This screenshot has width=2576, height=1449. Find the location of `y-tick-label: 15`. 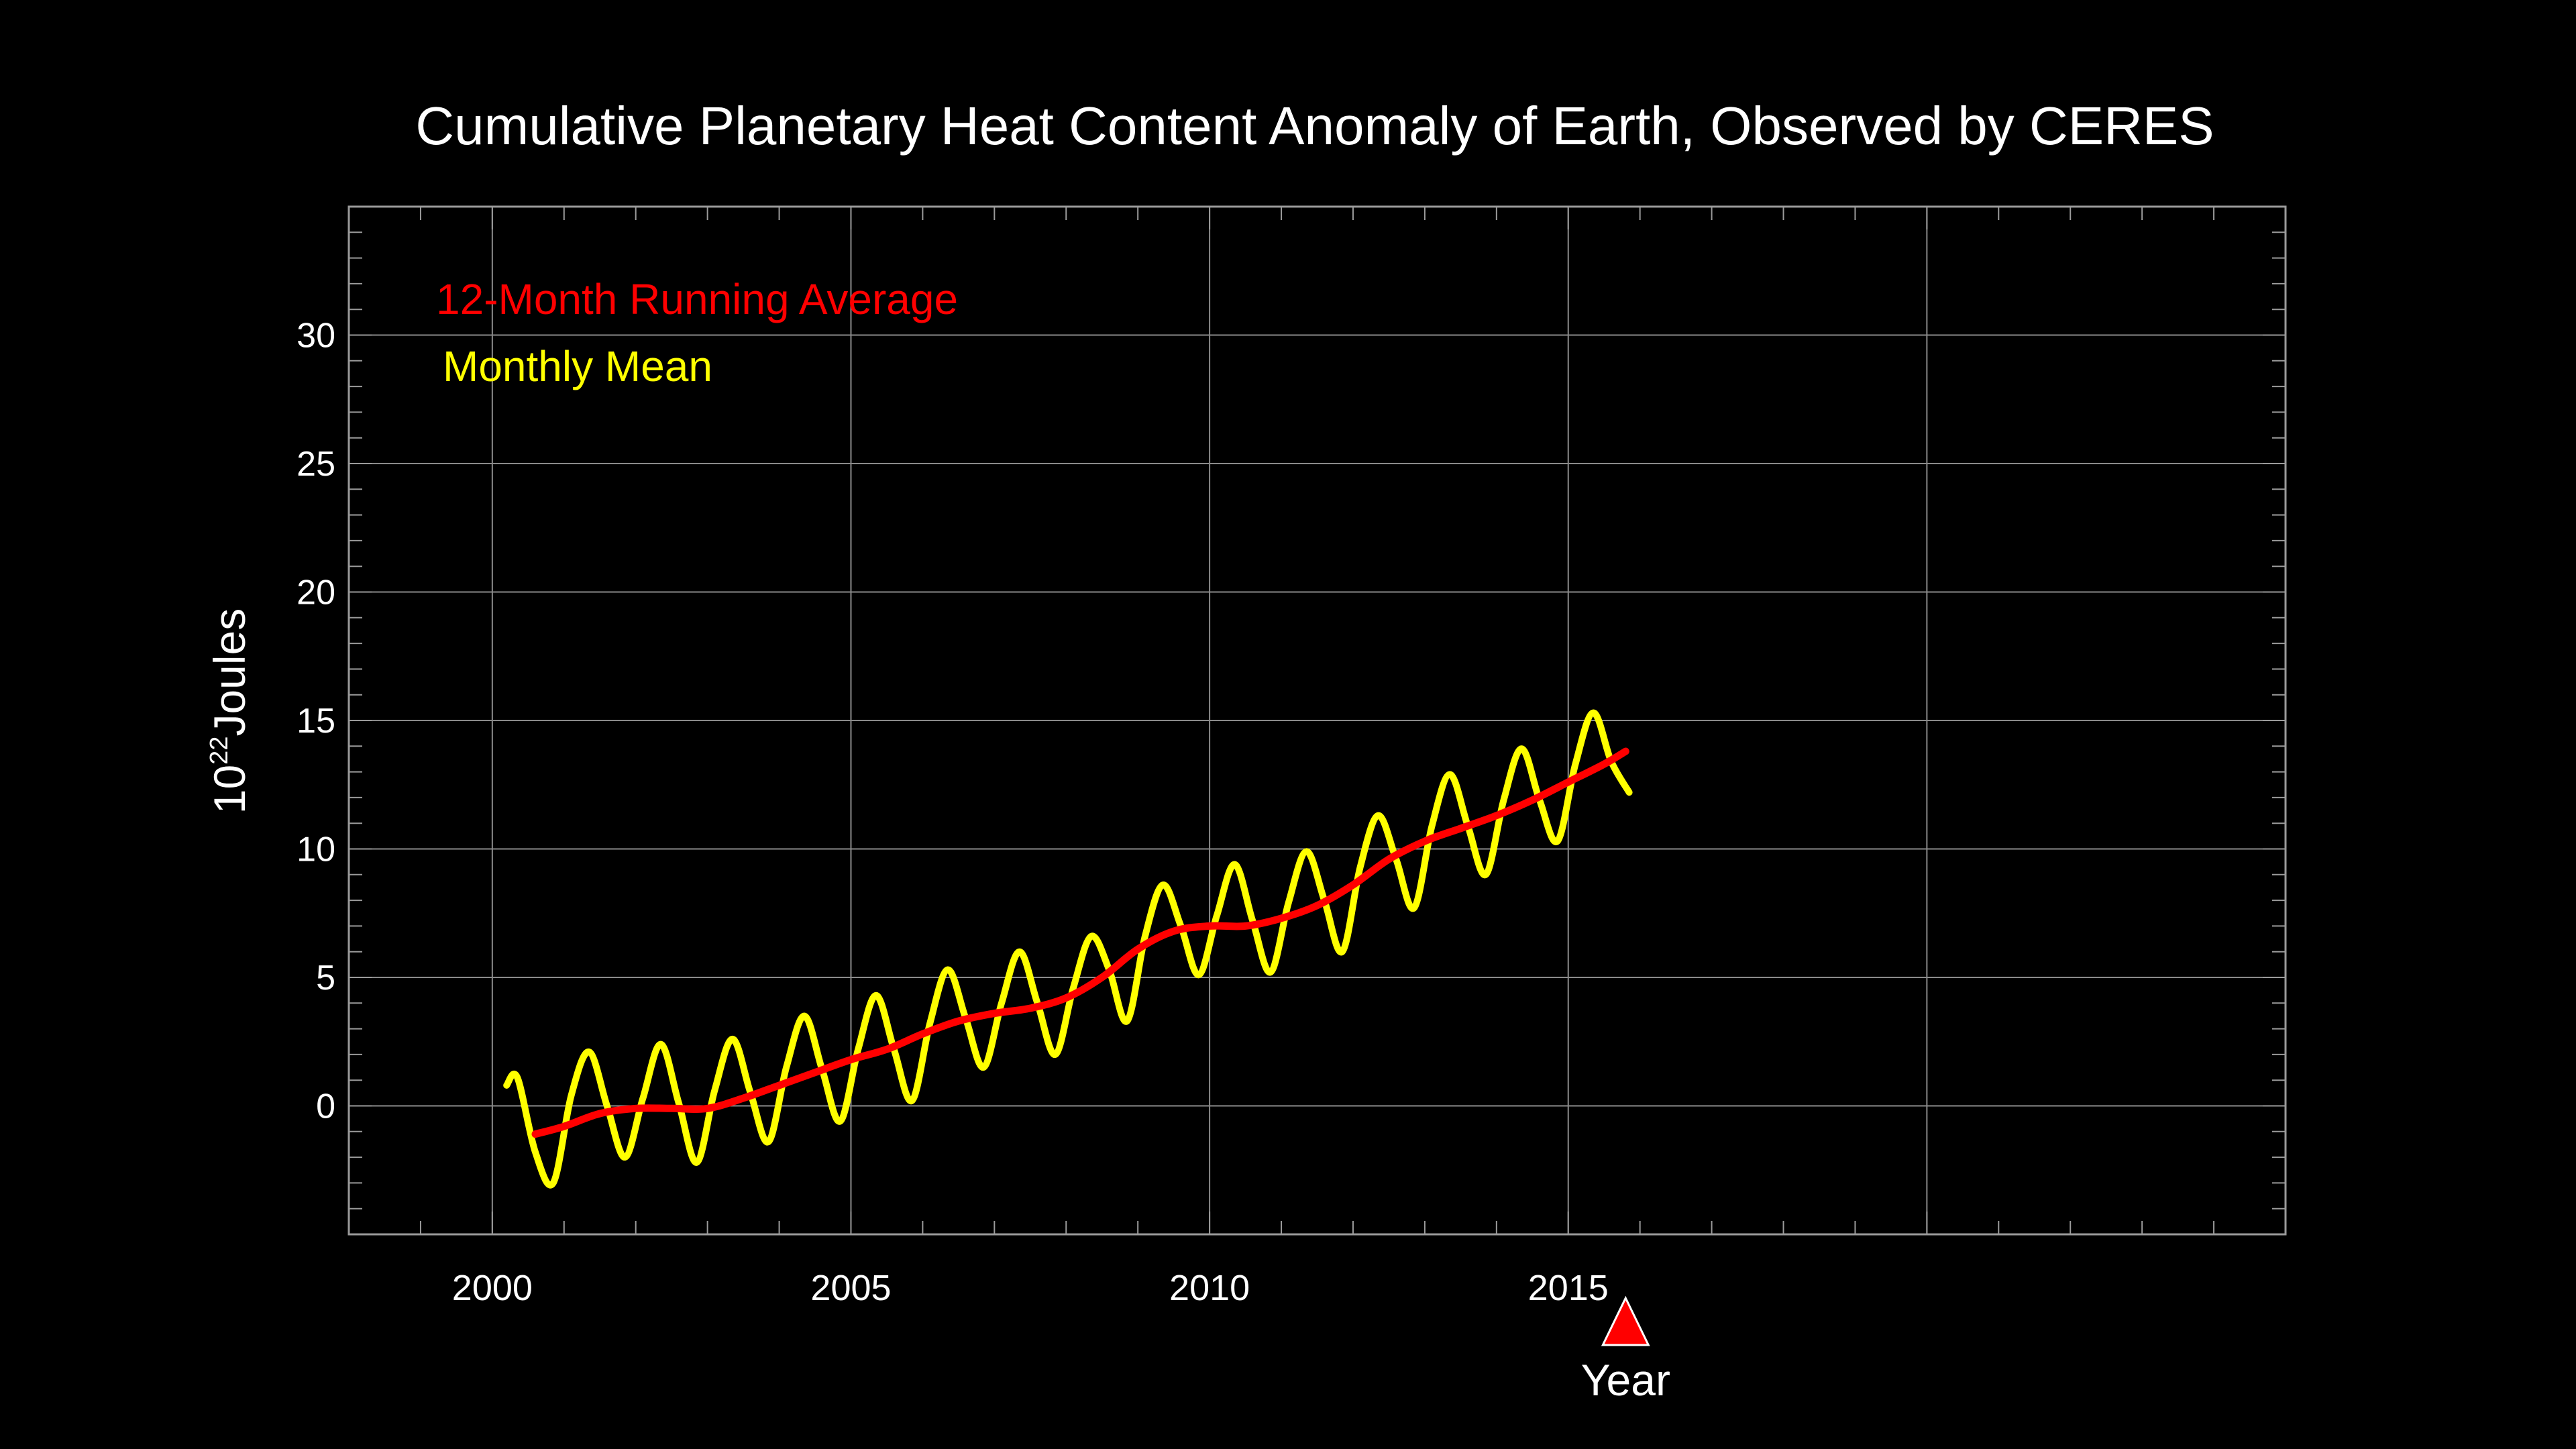

y-tick-label: 15 is located at coordinates (316, 721).